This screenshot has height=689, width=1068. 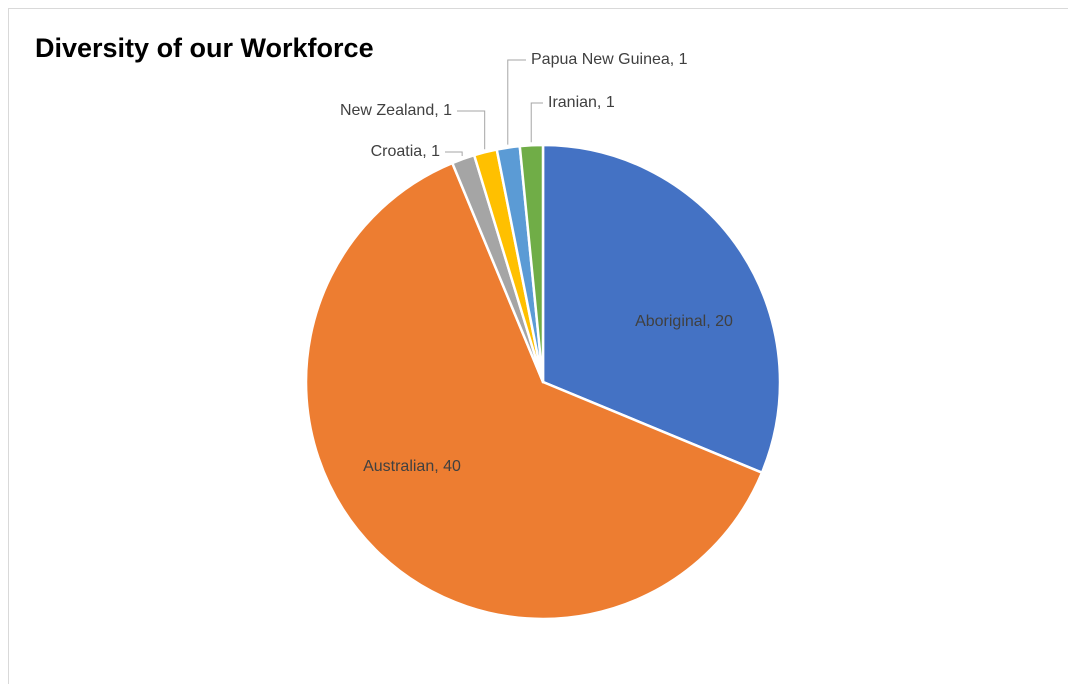 I want to click on chart-title: Diversity of our Workforce, so click(x=204, y=48).